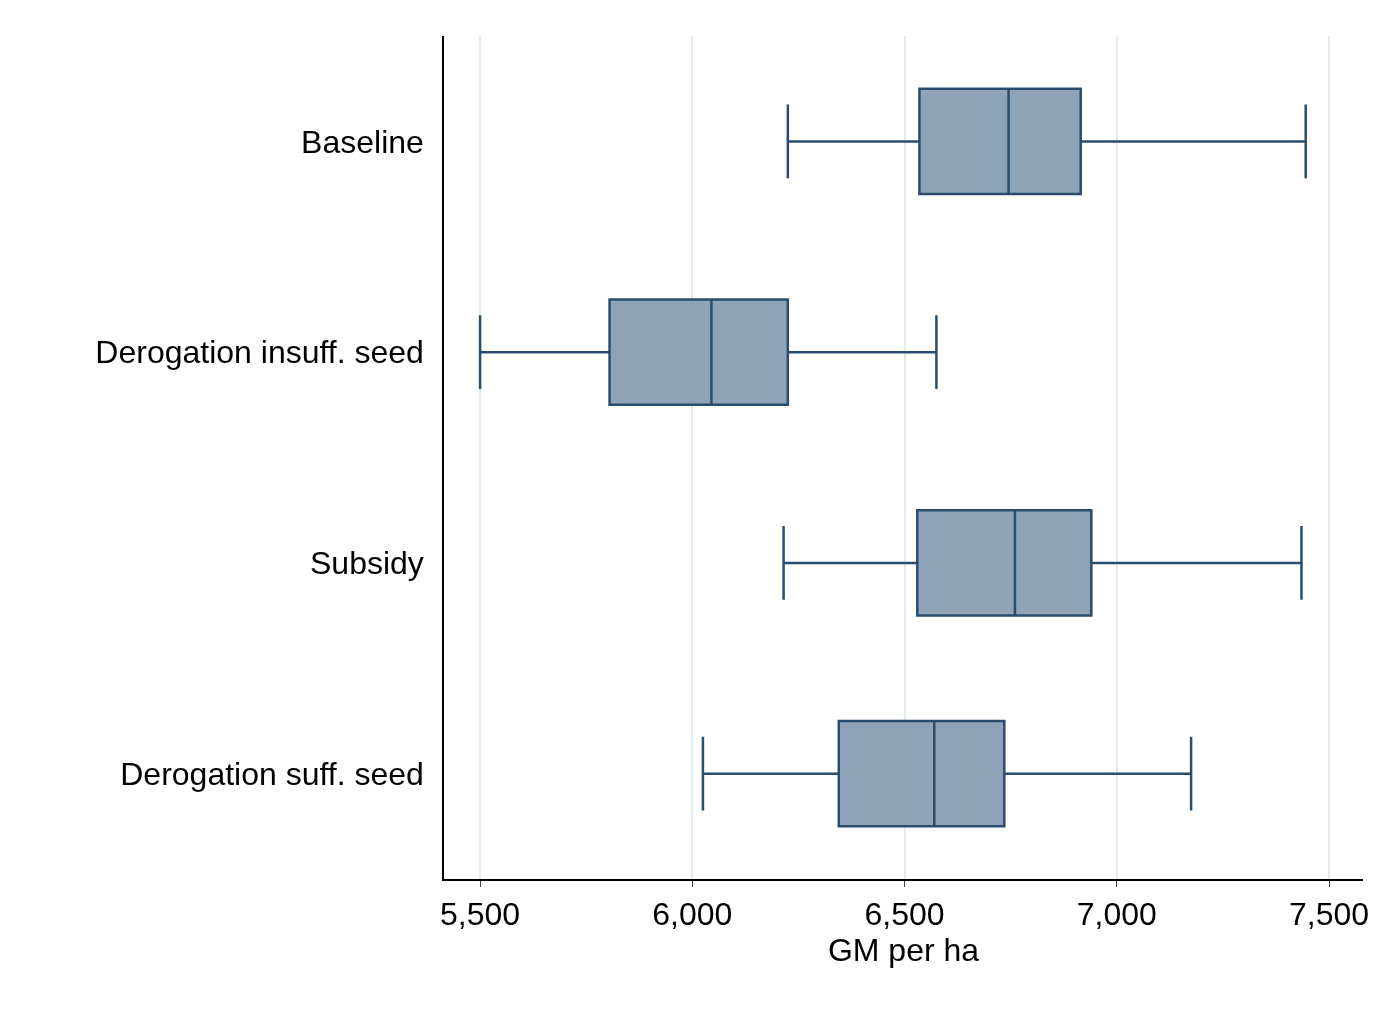 This screenshot has height=1017, width=1399. Describe the element at coordinates (904, 914) in the screenshot. I see `x-tick-label: 6,500` at that location.